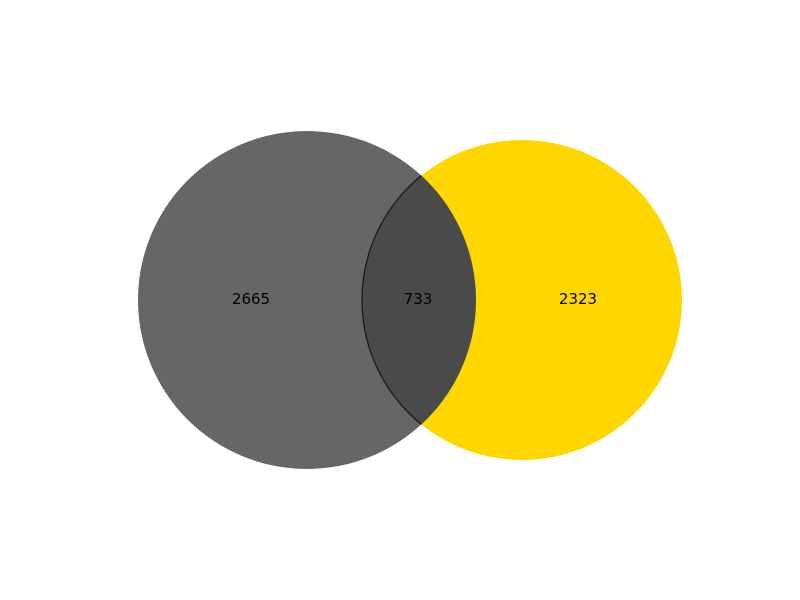 The image size is (800, 600). I want to click on only-a-count-label: 2665, so click(251, 299).